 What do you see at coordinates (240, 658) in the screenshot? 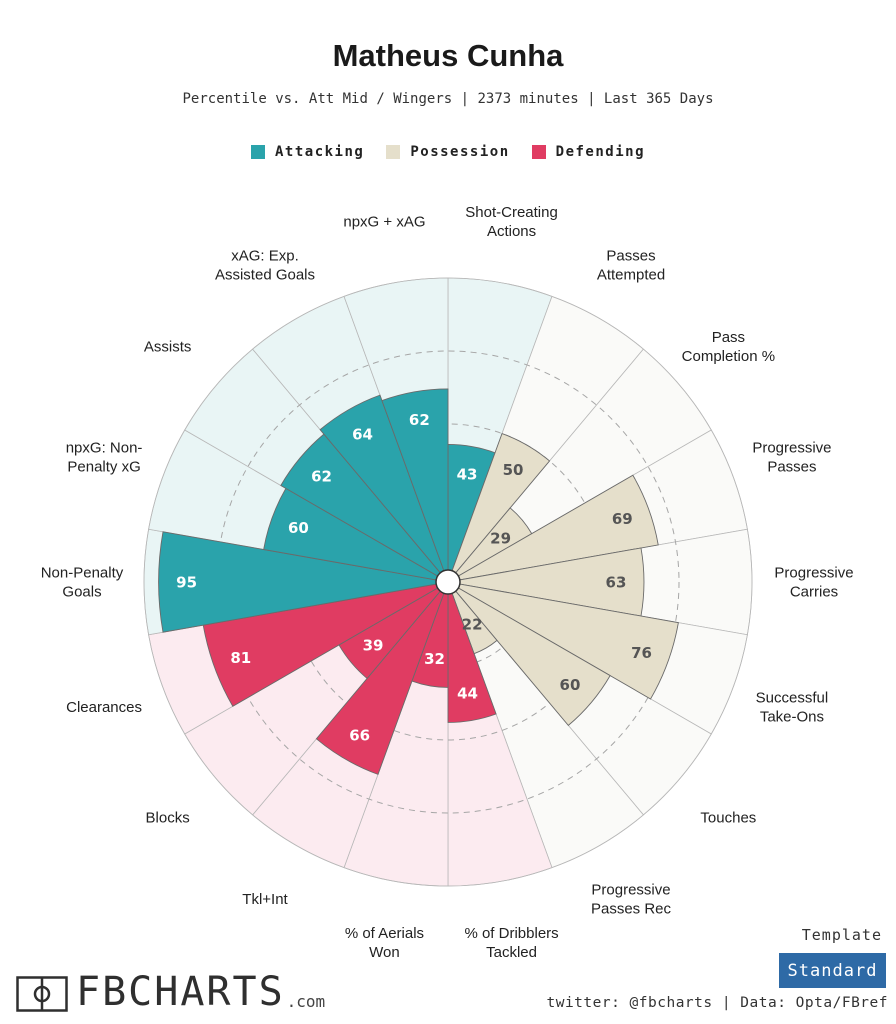
I see `value-label: 81` at bounding box center [240, 658].